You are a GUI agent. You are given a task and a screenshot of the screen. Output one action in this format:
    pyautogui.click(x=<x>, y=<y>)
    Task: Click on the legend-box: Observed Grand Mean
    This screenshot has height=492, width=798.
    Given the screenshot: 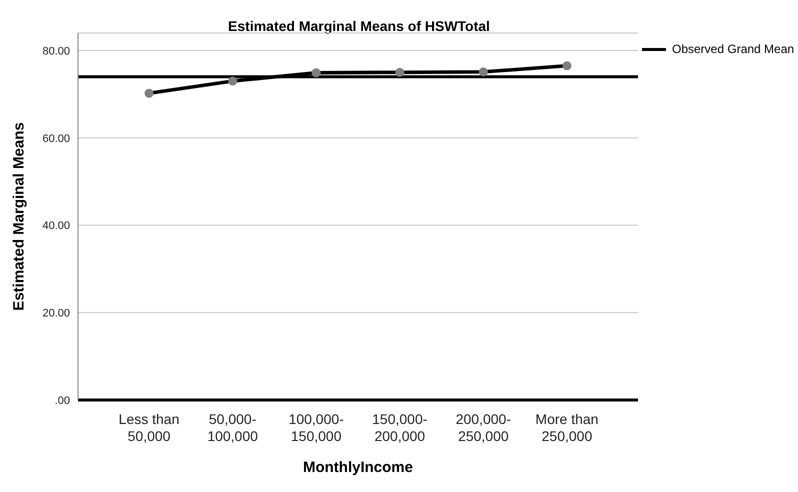 What is the action you would take?
    pyautogui.click(x=718, y=49)
    